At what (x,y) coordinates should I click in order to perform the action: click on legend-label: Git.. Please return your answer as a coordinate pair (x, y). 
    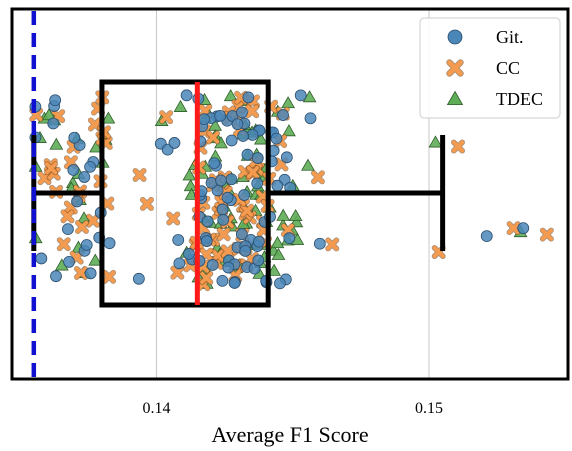
    Looking at the image, I should click on (510, 37).